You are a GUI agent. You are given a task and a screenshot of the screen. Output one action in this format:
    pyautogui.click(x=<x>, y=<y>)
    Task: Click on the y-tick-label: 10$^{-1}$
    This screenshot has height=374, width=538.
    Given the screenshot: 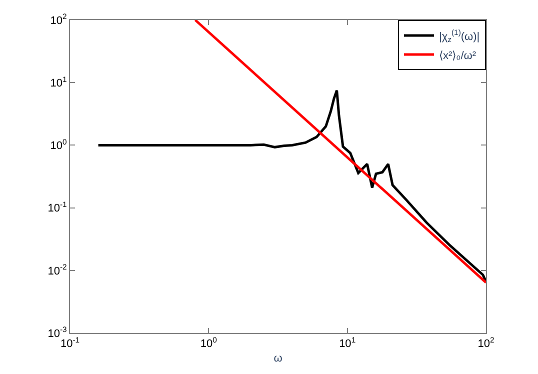 What is the action you would take?
    pyautogui.click(x=57, y=207)
    